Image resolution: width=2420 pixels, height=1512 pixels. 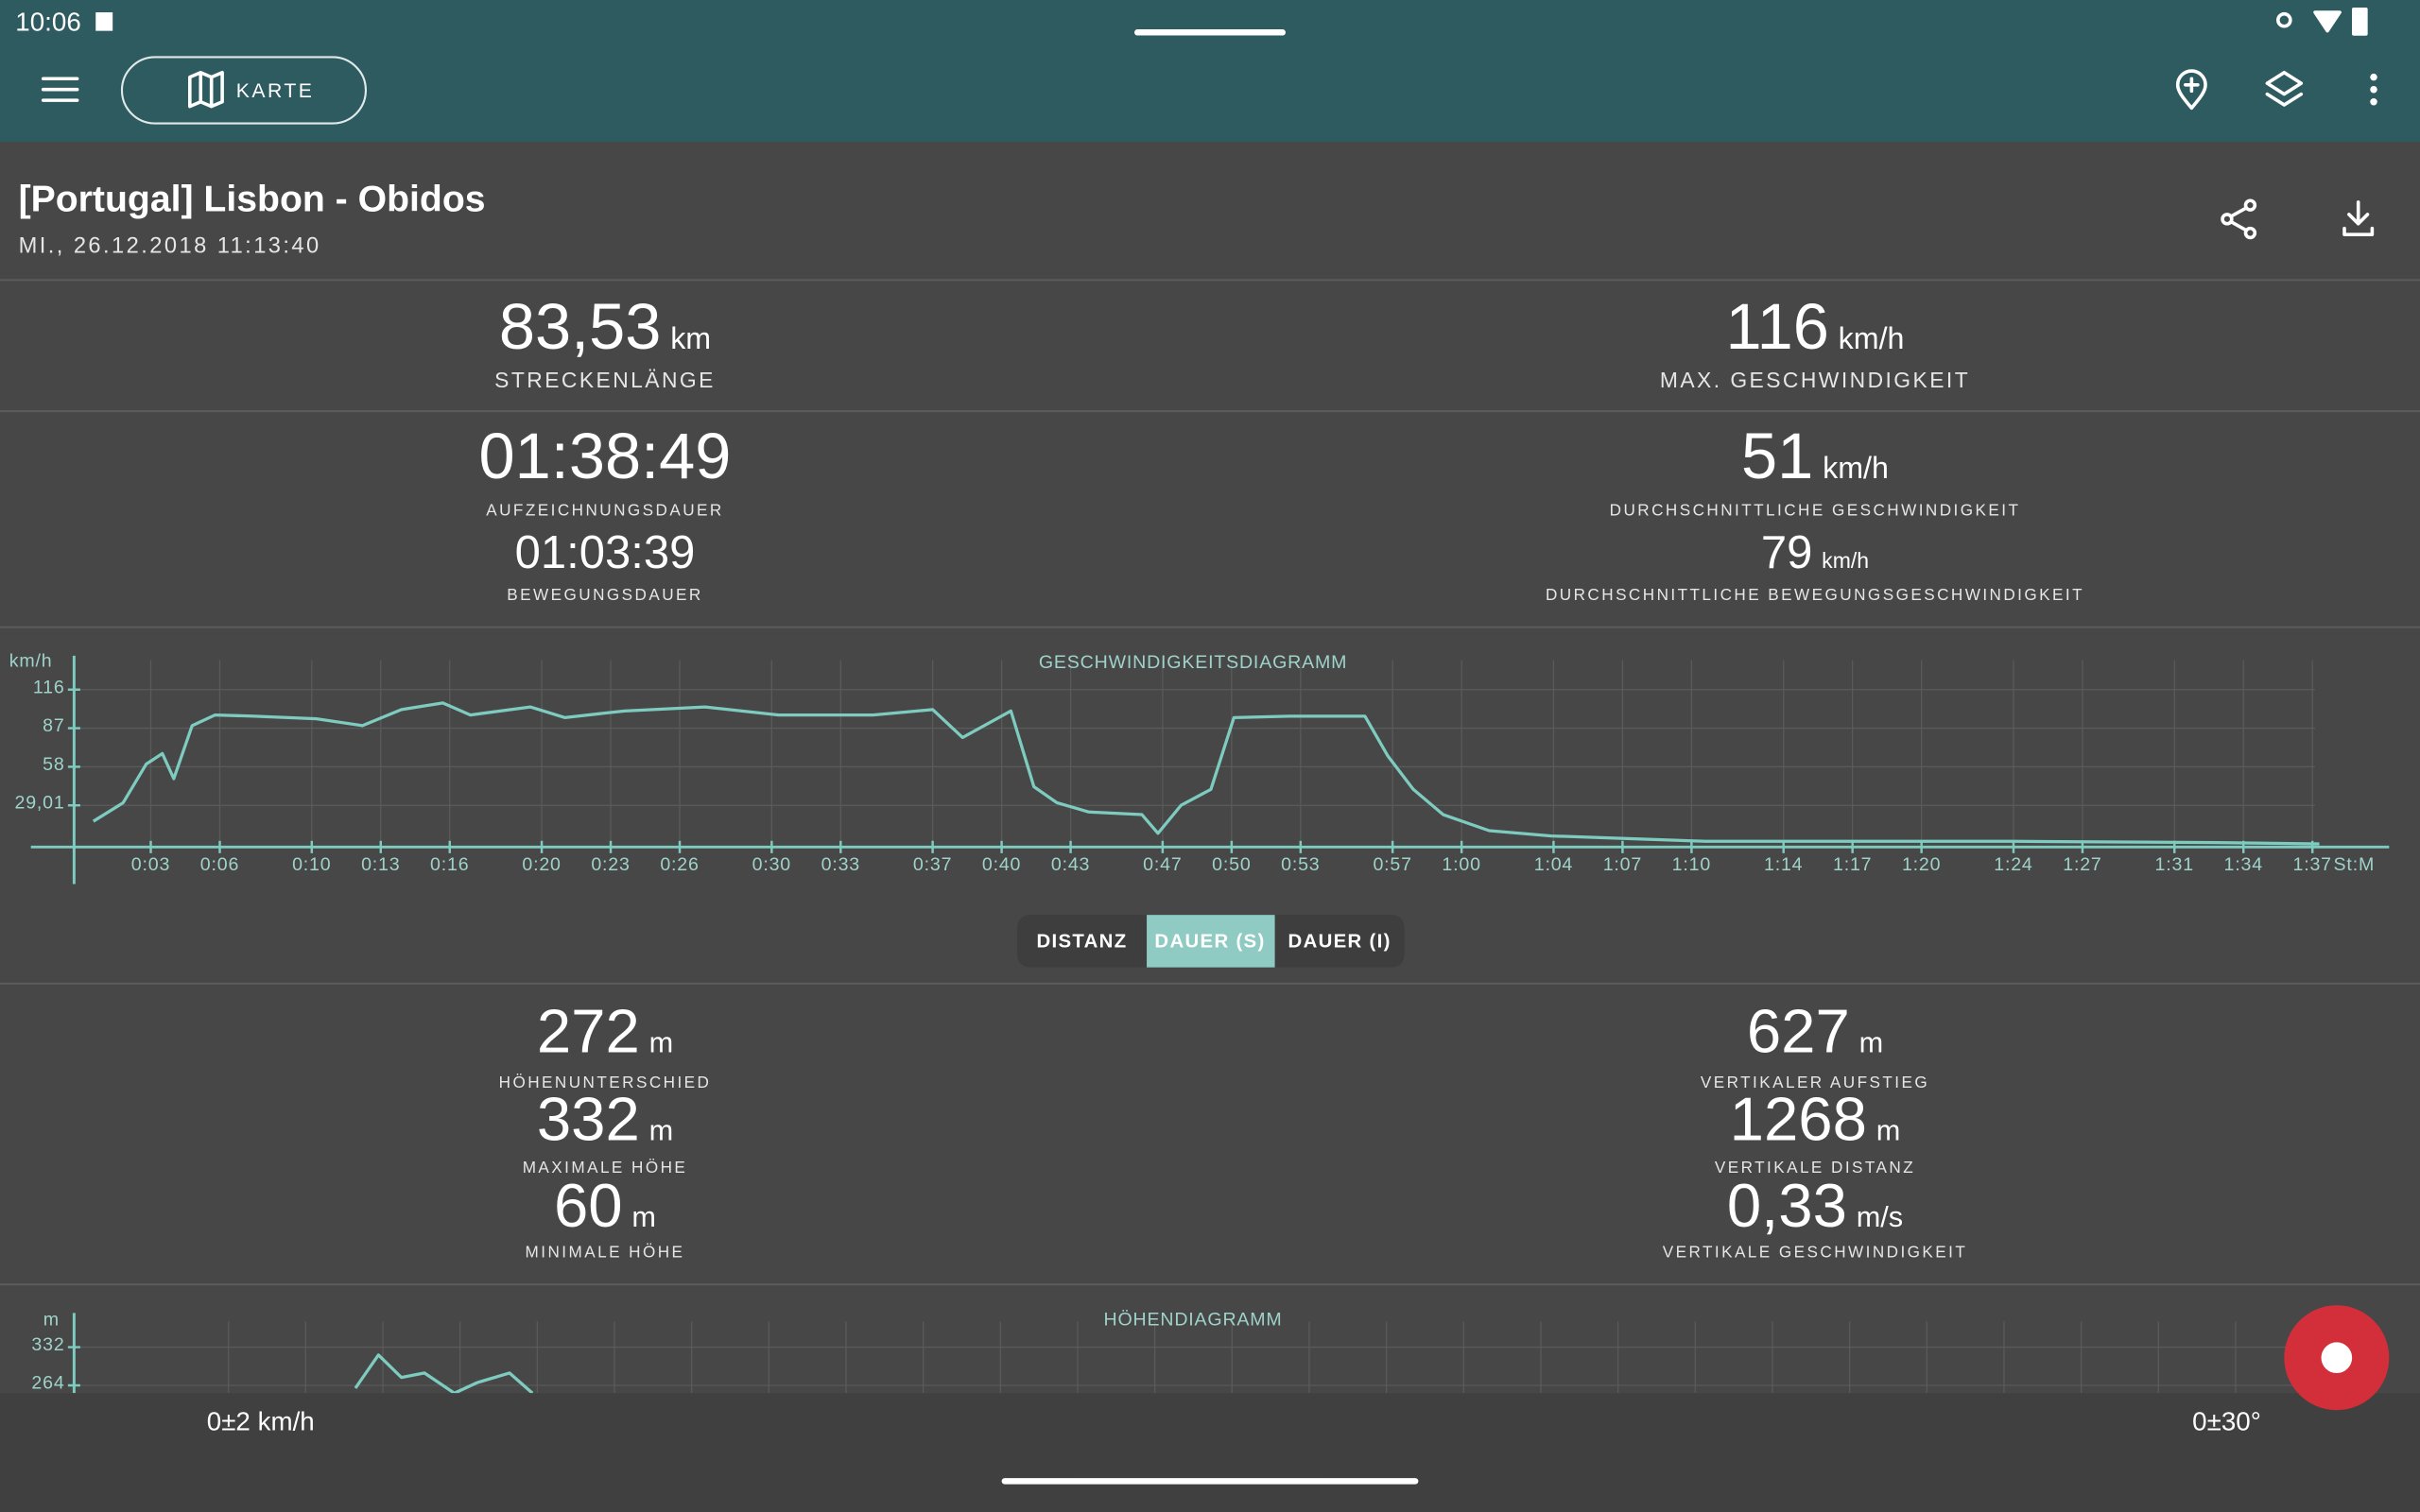 I want to click on y-tick-label: 87, so click(x=53, y=725).